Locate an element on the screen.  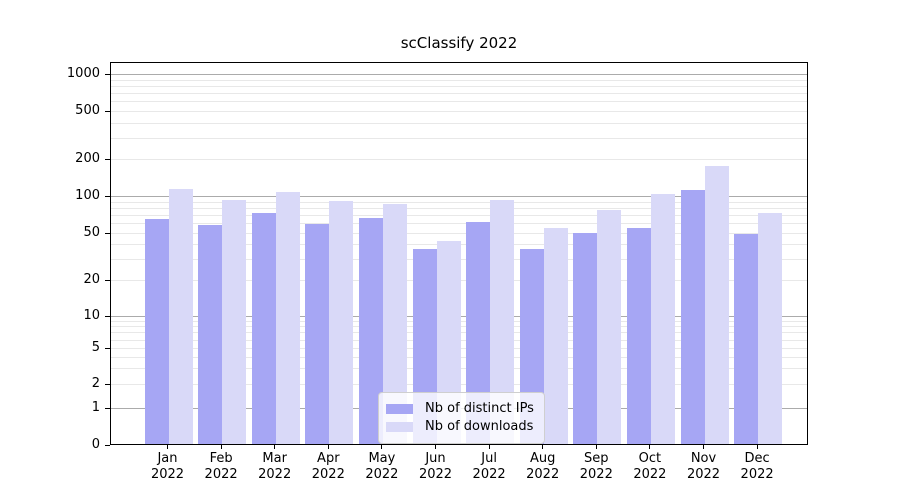
bar-downloads-jan is located at coordinates (180, 316).